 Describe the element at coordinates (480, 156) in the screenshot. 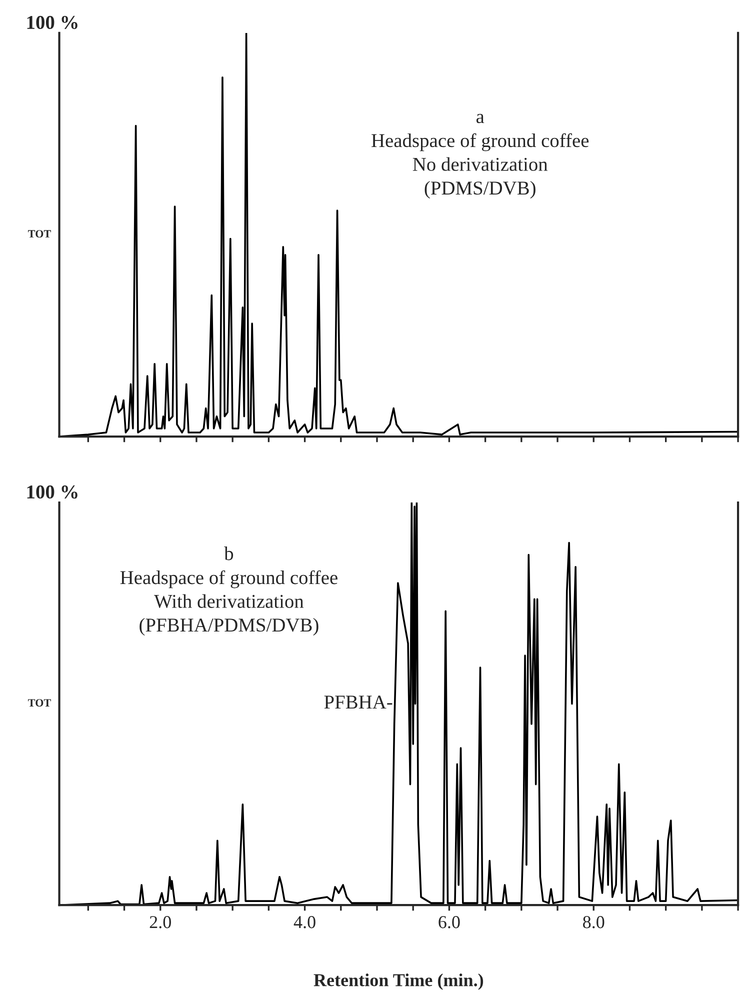

I see `annotation: a Headspace of ground coffee No derivatization (PDMS/DVB)` at that location.